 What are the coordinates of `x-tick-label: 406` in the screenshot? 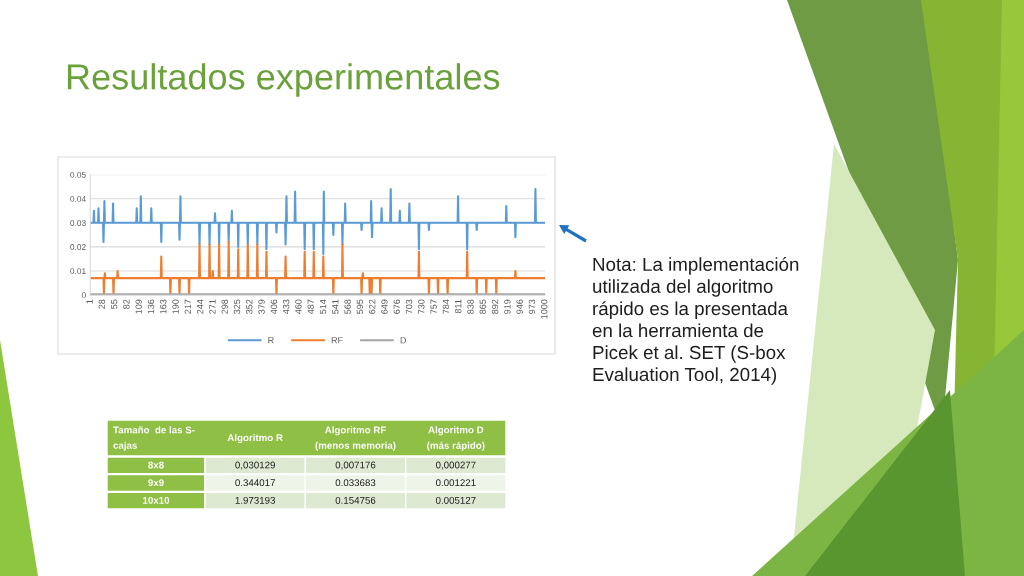 It's located at (274, 307).